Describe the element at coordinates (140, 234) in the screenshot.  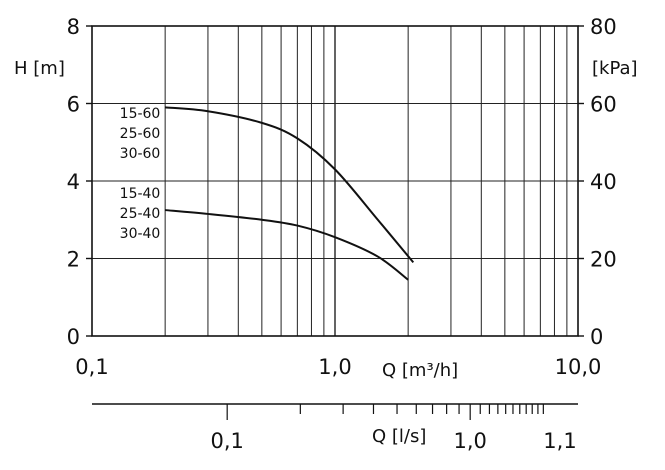
I see `series-label: 30-40` at that location.